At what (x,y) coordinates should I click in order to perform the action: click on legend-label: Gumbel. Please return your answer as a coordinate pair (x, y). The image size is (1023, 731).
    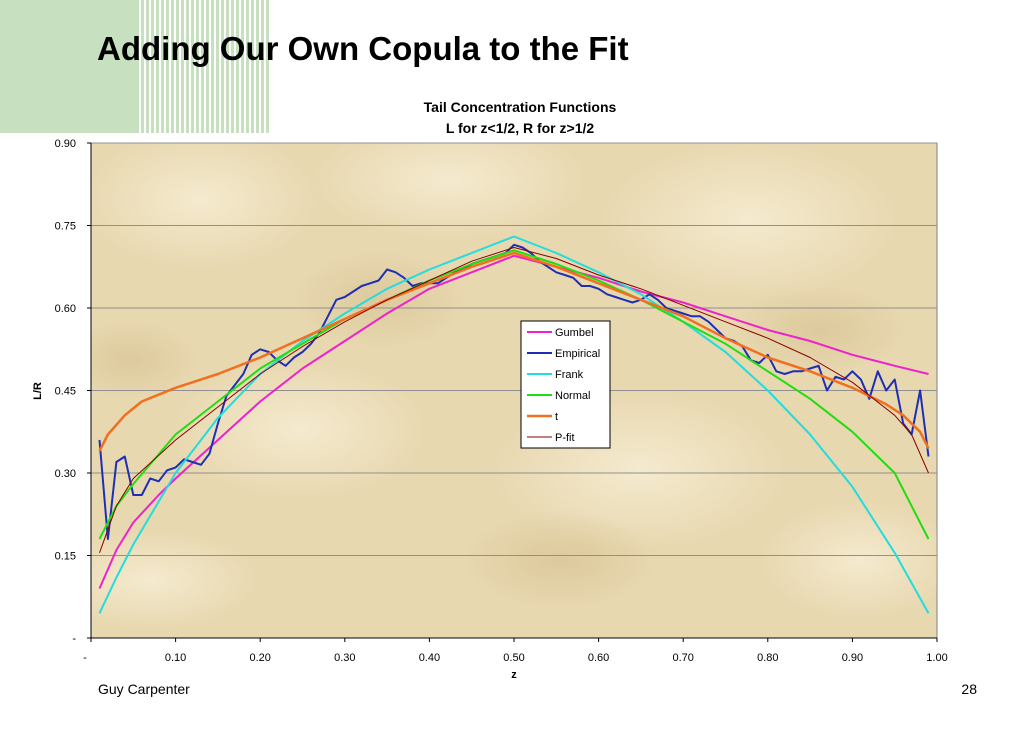
    Looking at the image, I should click on (574, 333).